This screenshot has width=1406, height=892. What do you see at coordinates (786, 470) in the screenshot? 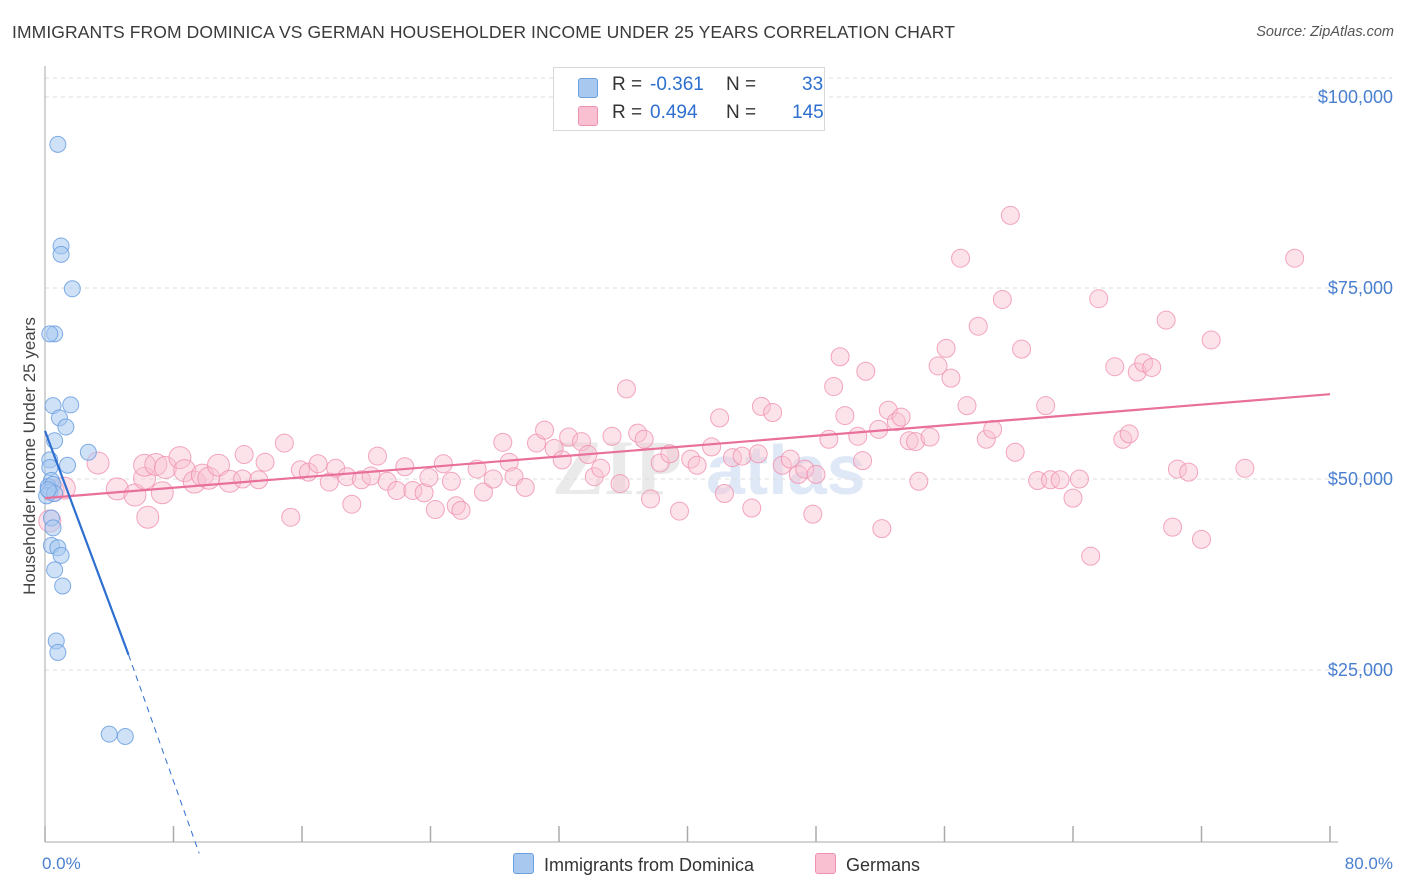
I see `watermark-atlas: atlas` at bounding box center [786, 470].